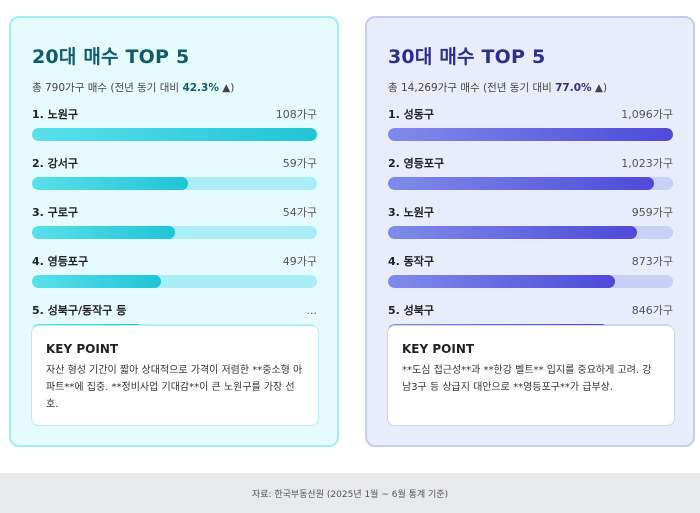 The image size is (700, 513). Describe the element at coordinates (416, 163) in the screenshot. I see `district-name: 2. 영등포구` at that location.